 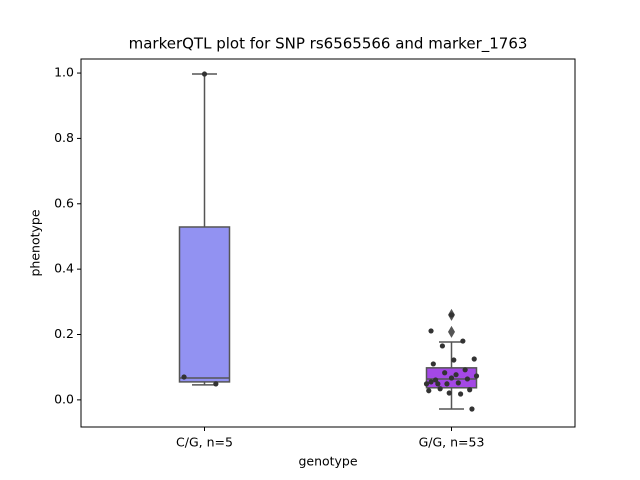 I want to click on x-tick-label: G/G, n=53, so click(x=452, y=442).